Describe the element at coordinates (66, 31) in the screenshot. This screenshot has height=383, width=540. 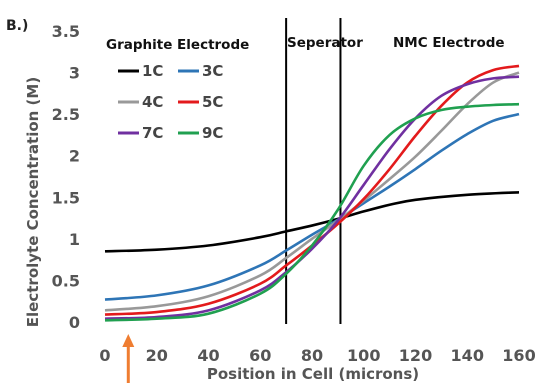
I see `y-tick-label: 3.5` at that location.